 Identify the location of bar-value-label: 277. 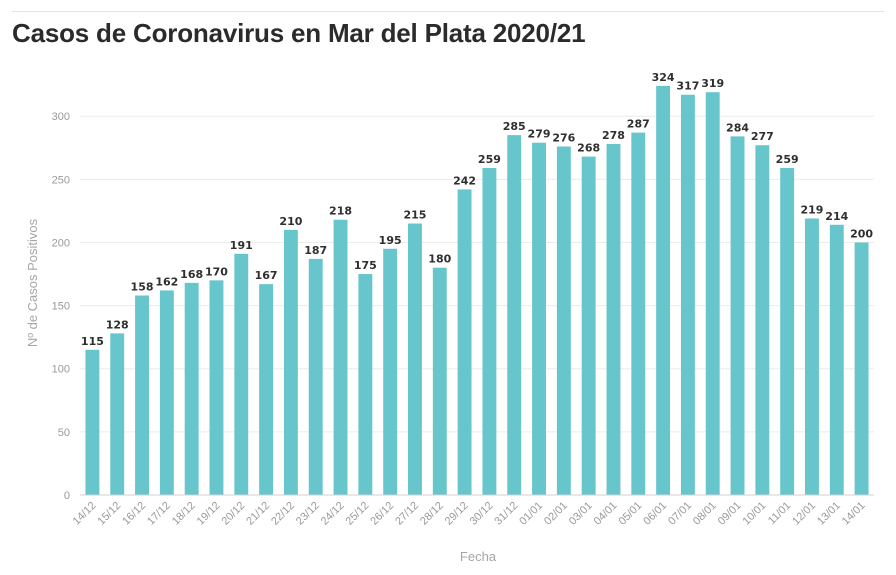
(762, 136).